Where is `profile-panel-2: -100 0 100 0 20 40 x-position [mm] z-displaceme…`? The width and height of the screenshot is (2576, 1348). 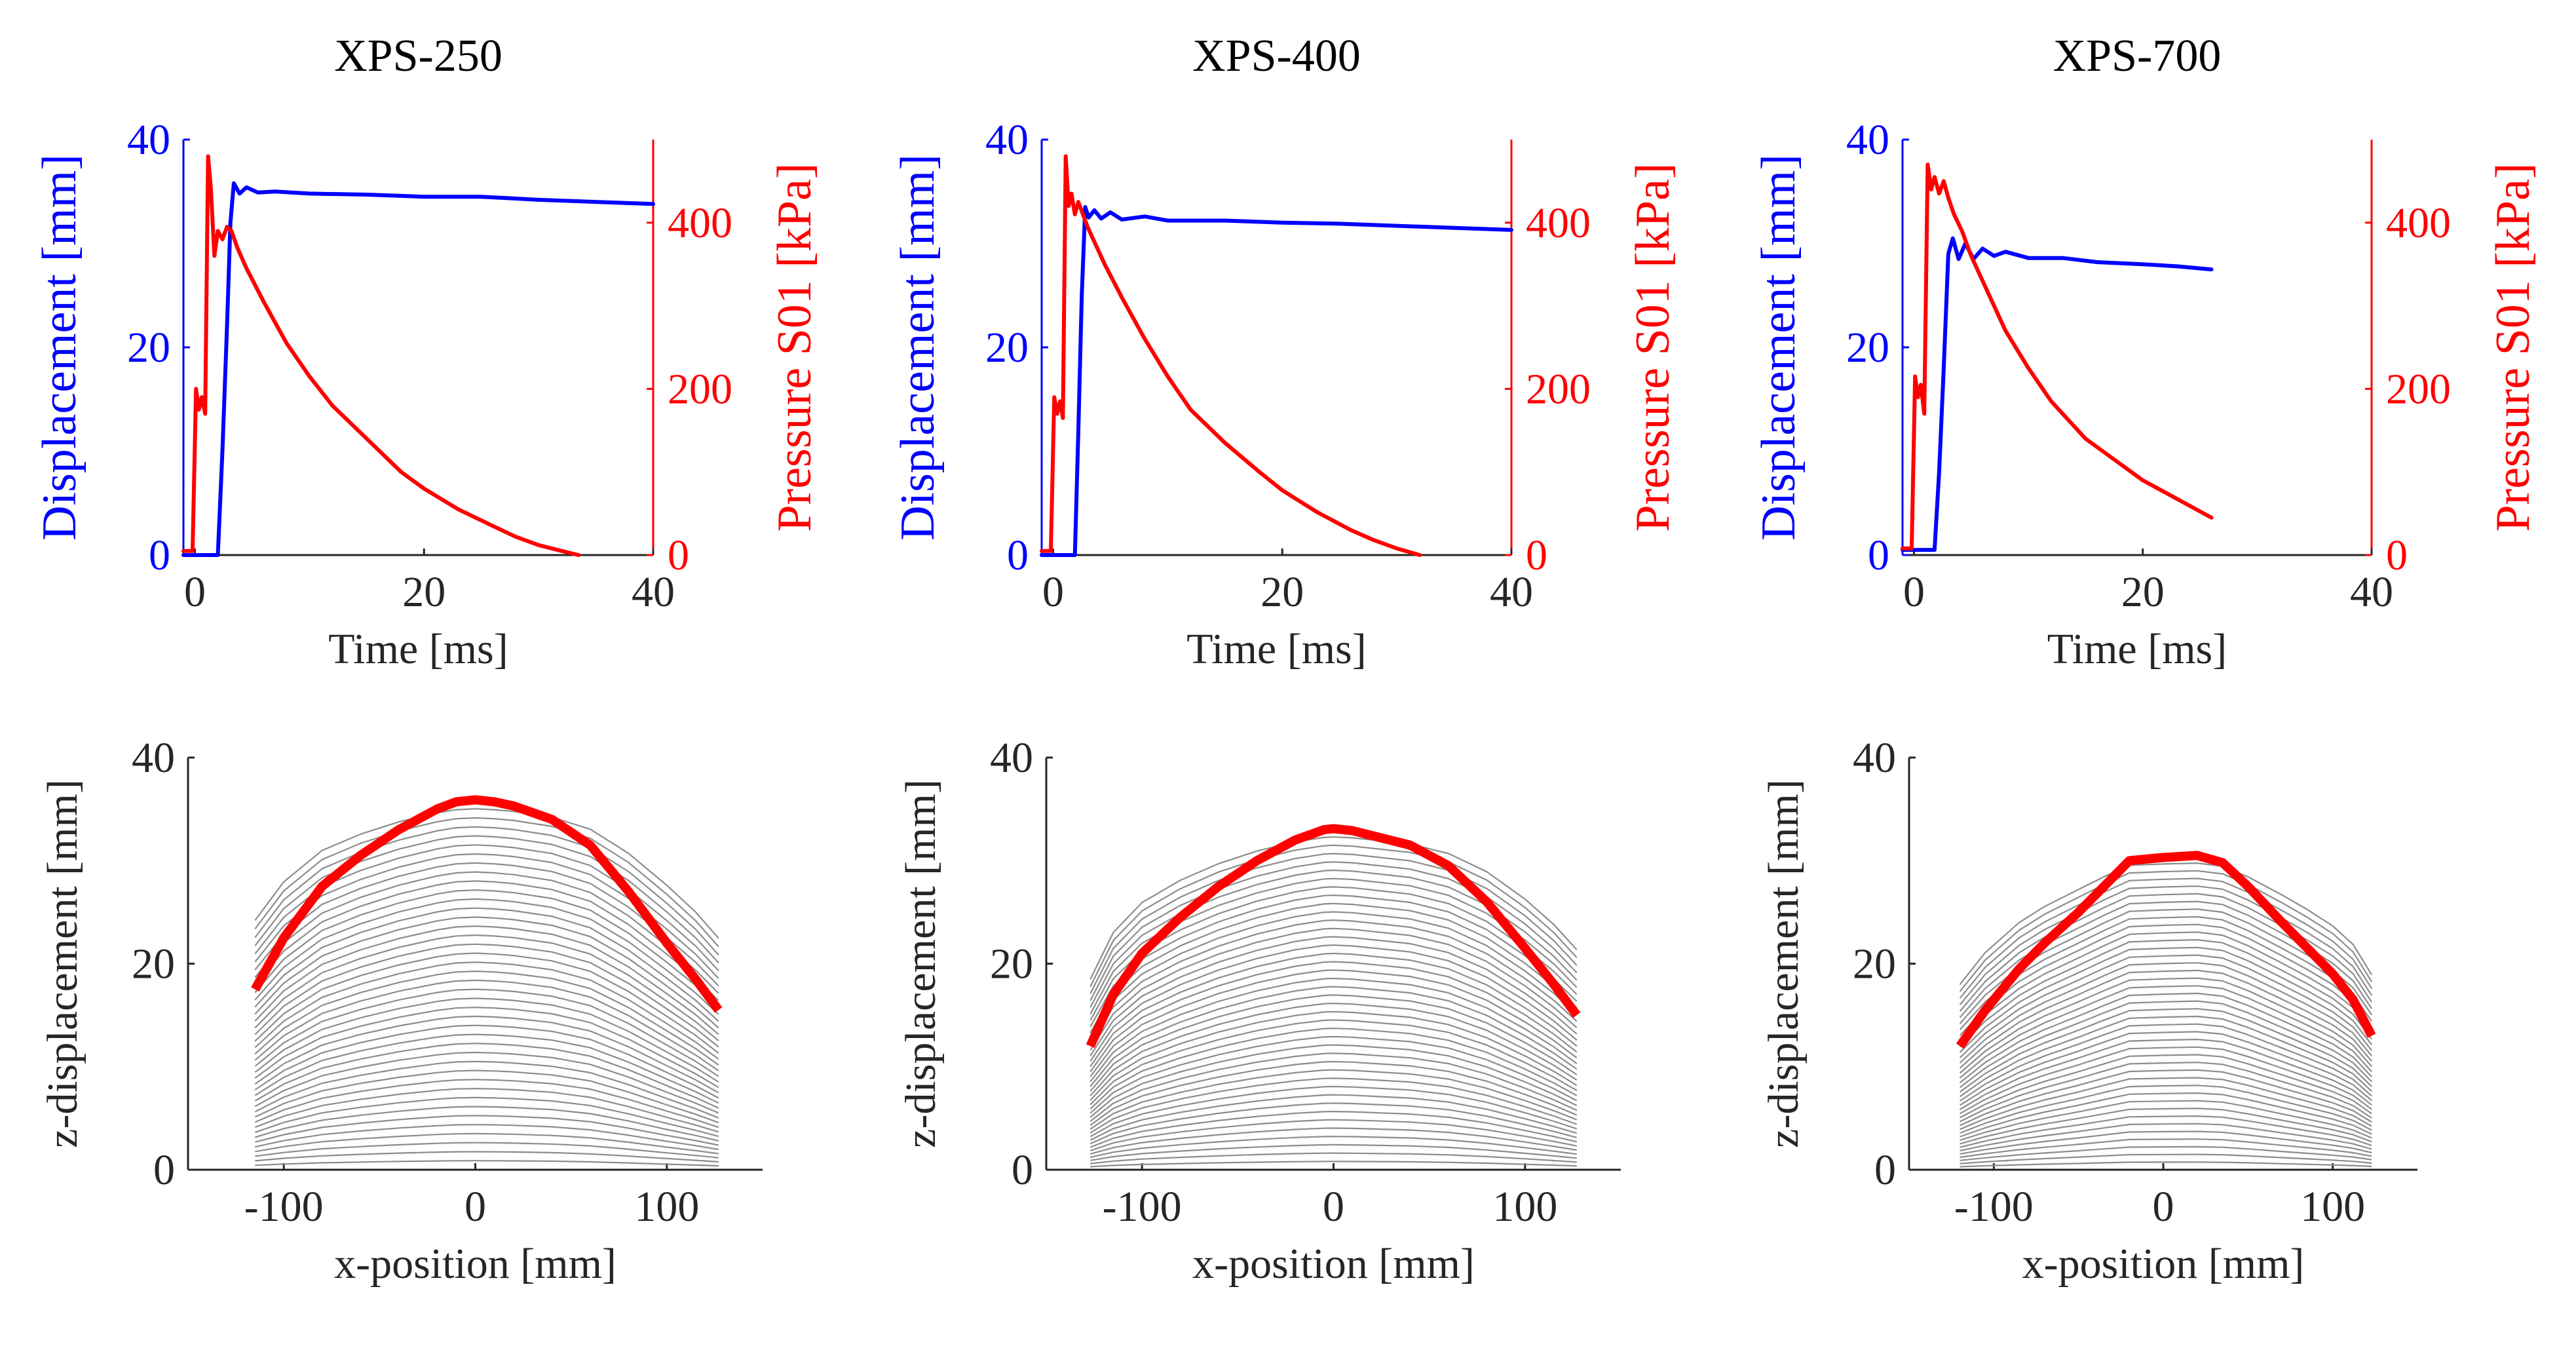 profile-panel-2: -100 0 100 0 20 40 x-position [mm] z-displaceme… is located at coordinates (1259, 1011).